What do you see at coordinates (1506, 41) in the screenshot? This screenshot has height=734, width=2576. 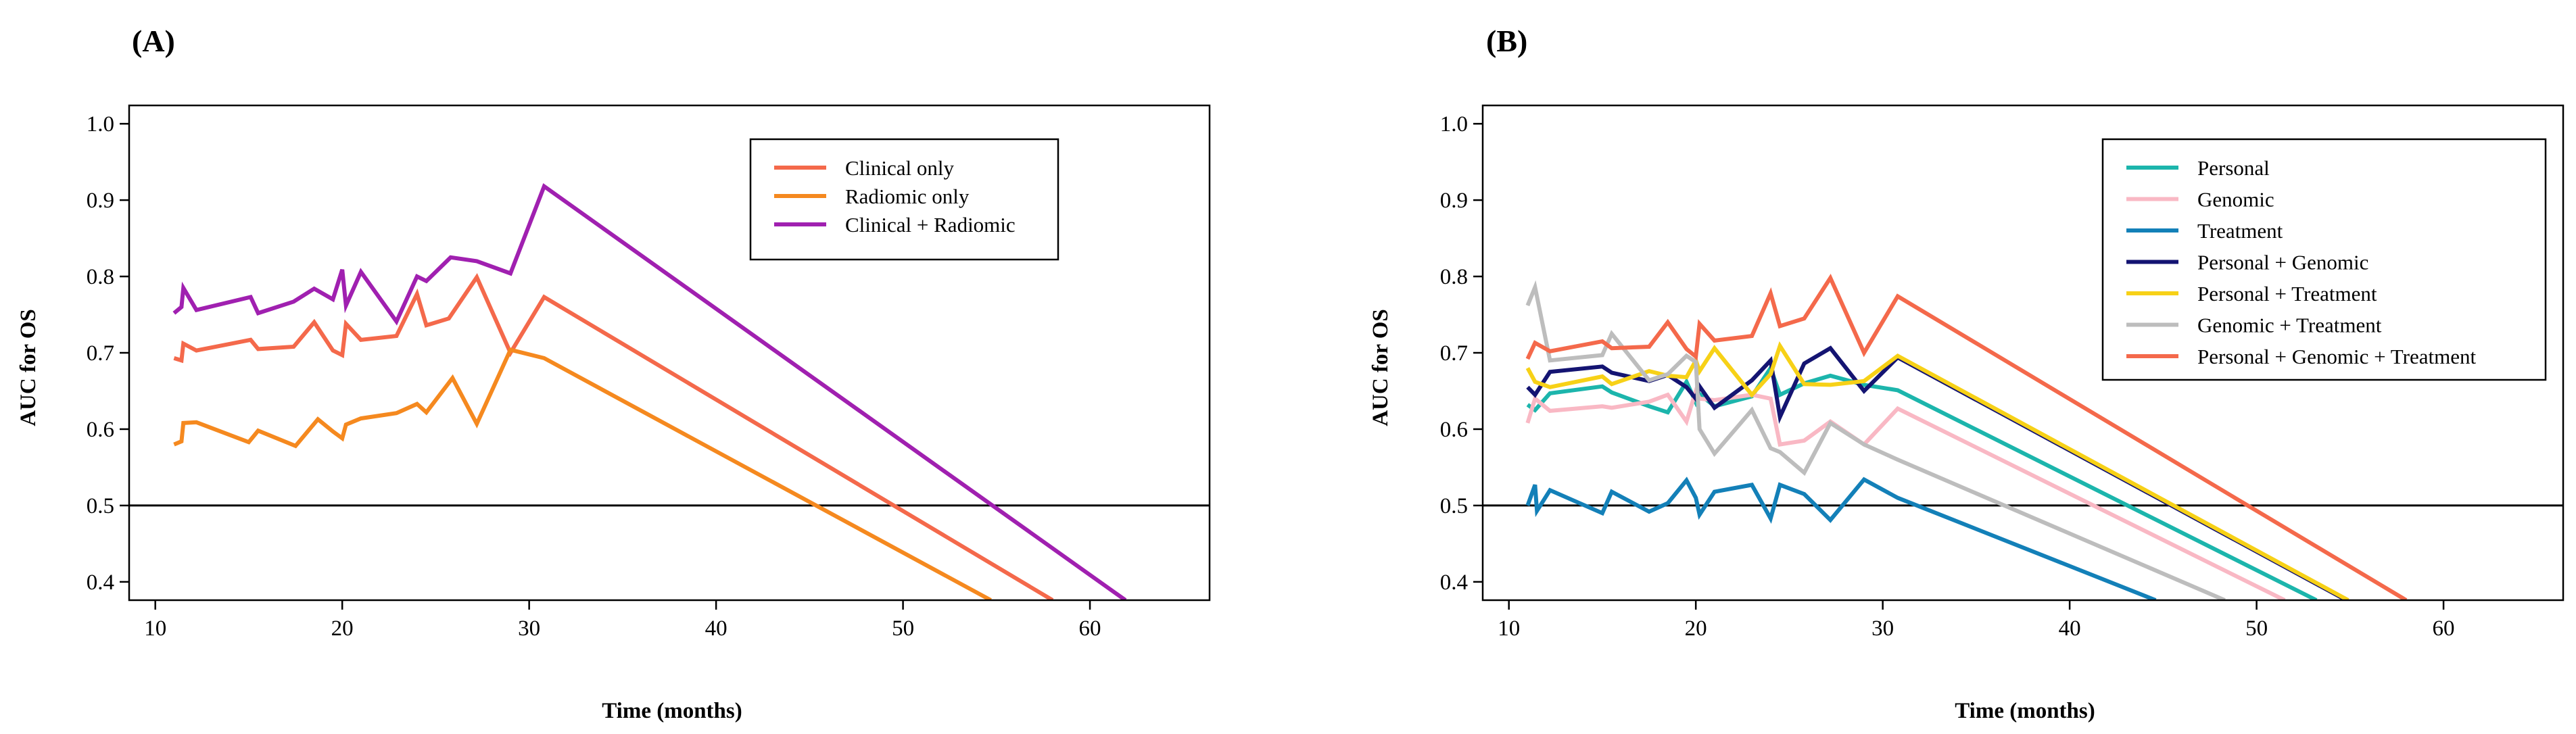 I see `panel-label: (B)` at bounding box center [1506, 41].